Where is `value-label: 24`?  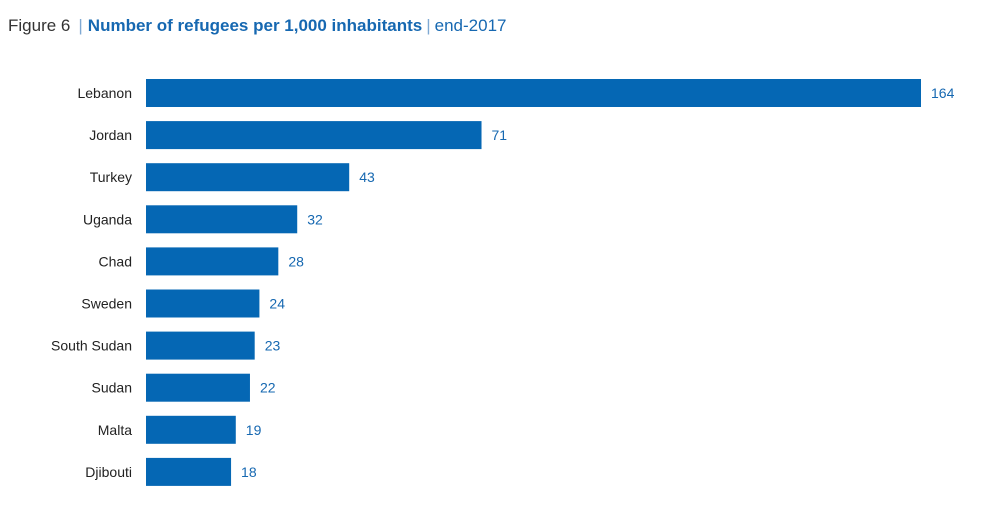
value-label: 24 is located at coordinates (277, 304).